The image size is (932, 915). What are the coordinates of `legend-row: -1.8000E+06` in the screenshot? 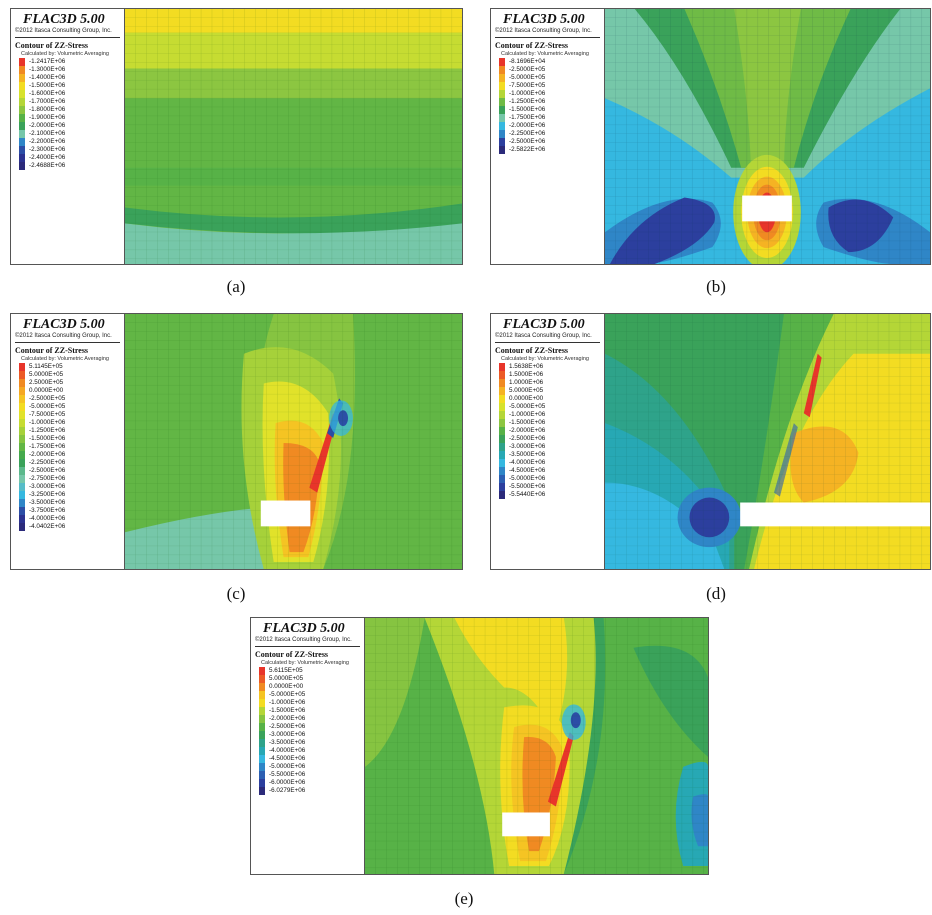 It's located at (67, 110).